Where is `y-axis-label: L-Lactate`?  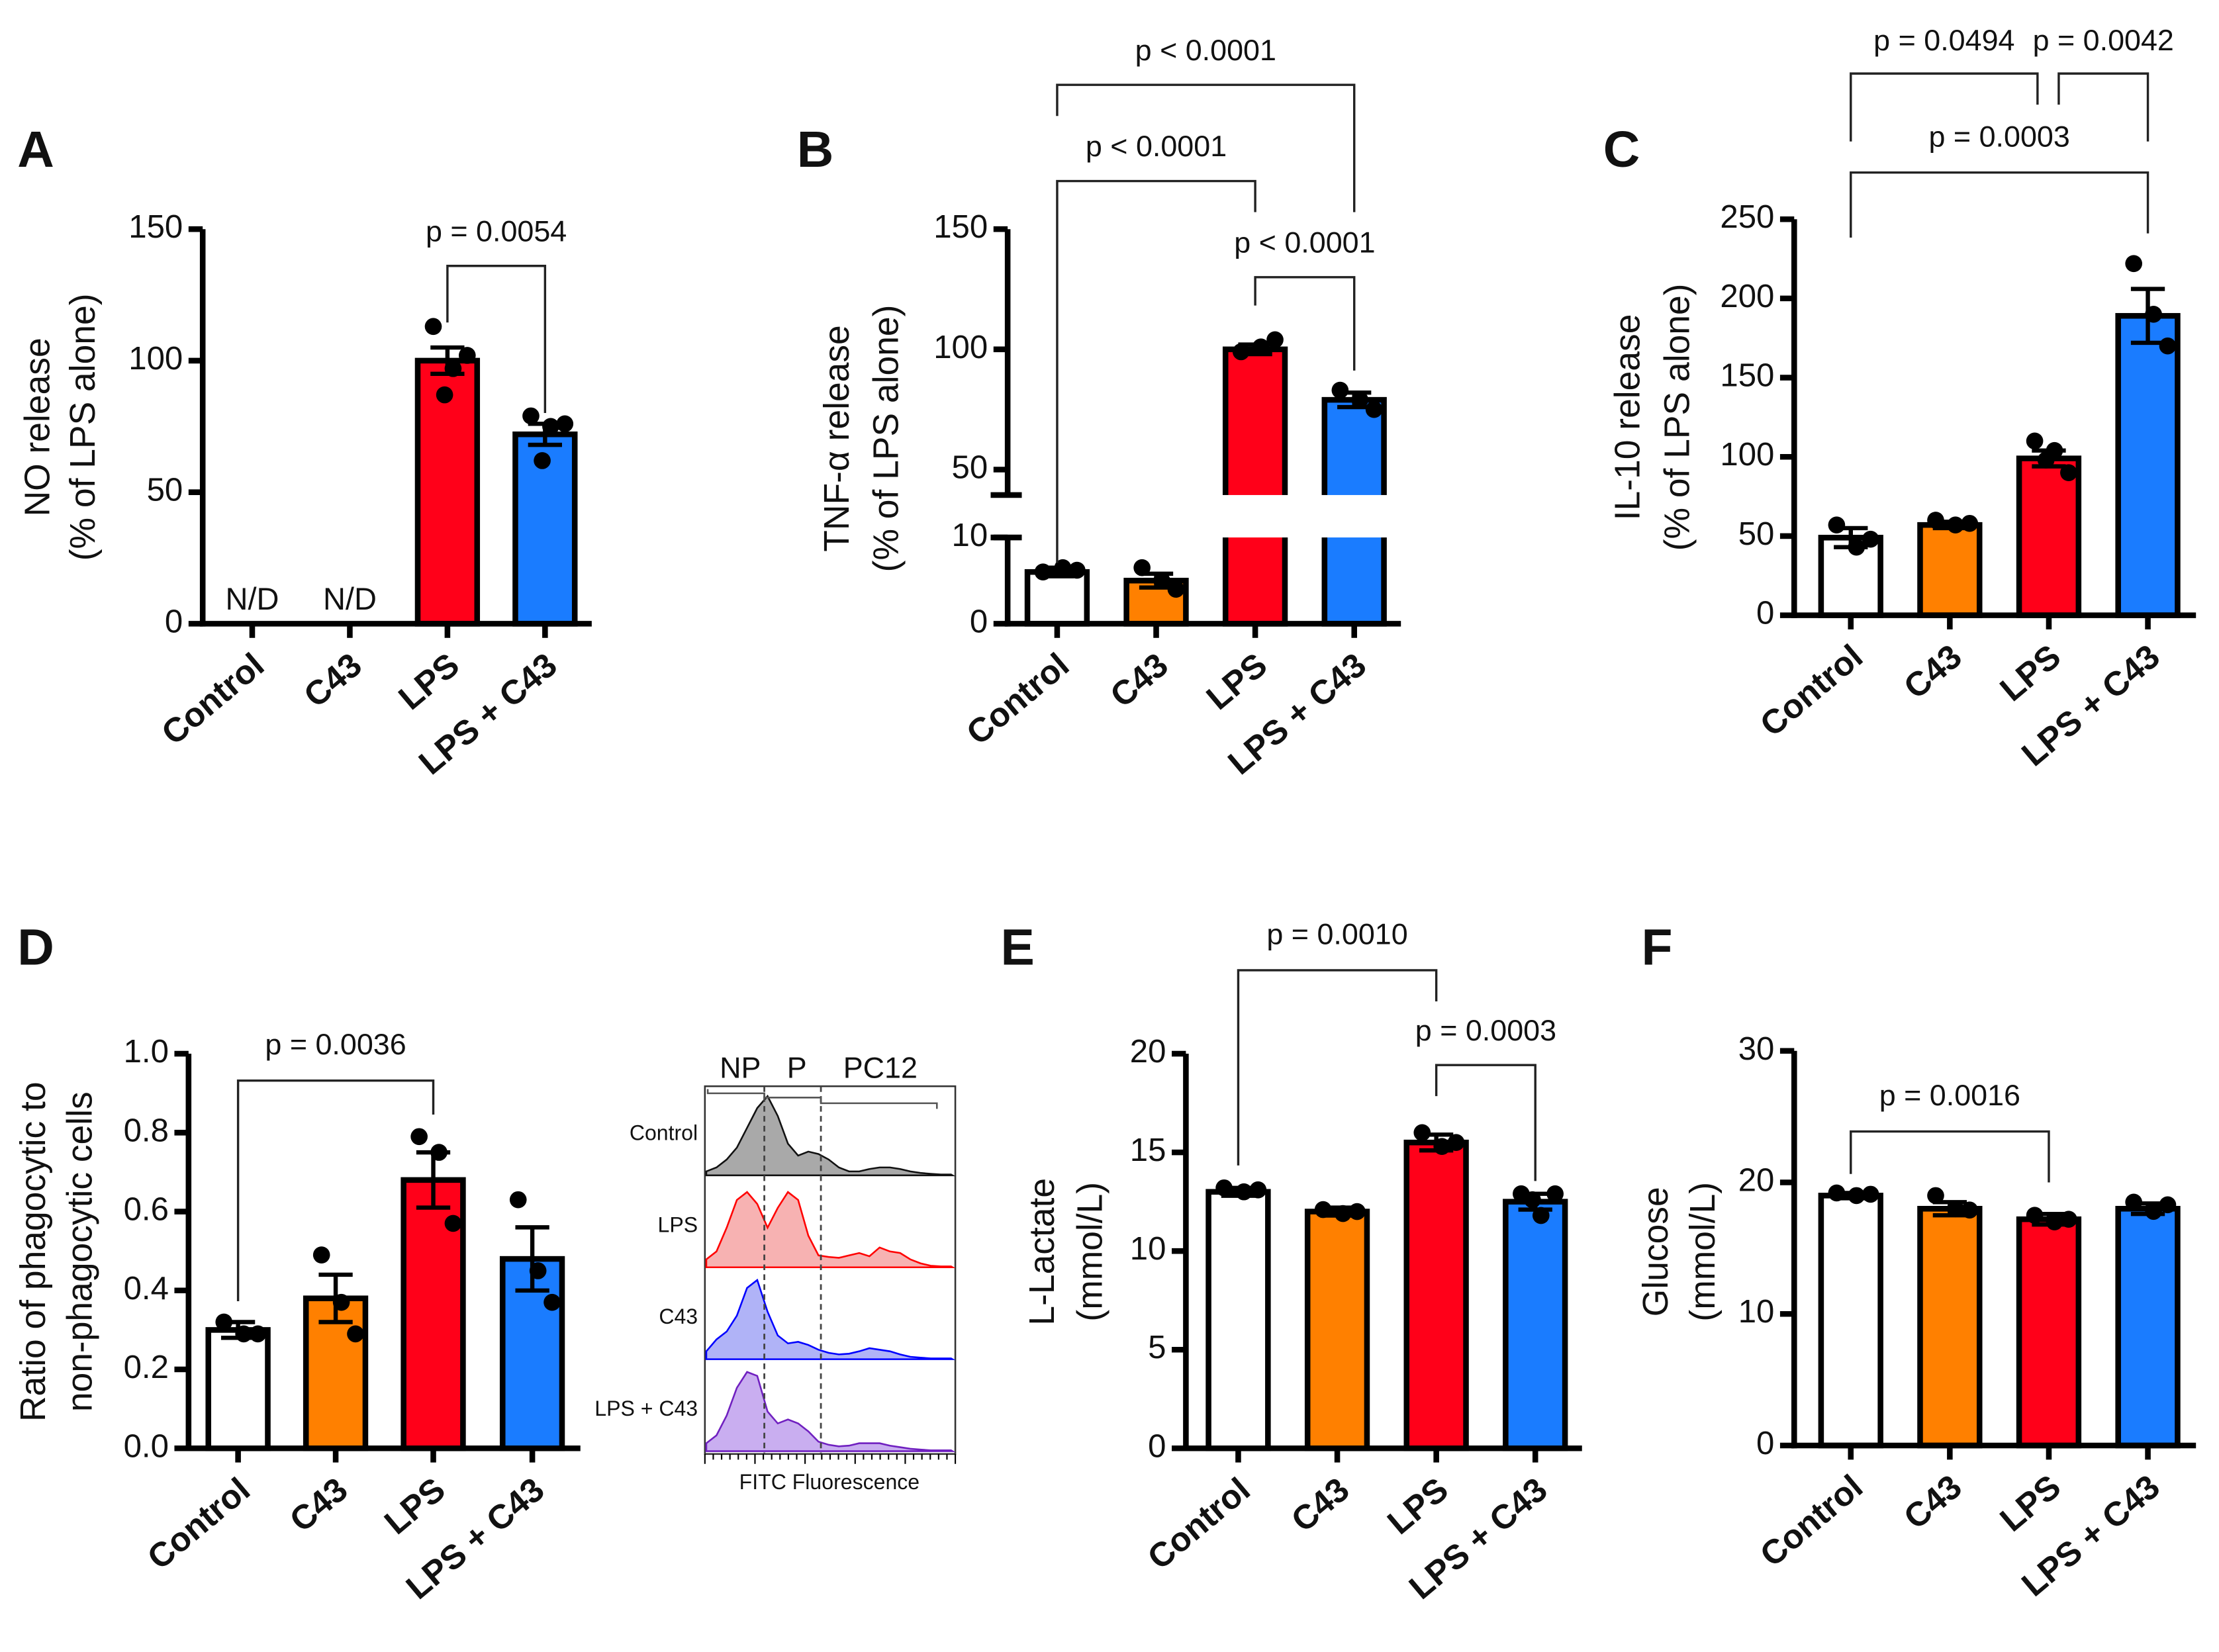
y-axis-label: L-Lactate is located at coordinates (1042, 1252).